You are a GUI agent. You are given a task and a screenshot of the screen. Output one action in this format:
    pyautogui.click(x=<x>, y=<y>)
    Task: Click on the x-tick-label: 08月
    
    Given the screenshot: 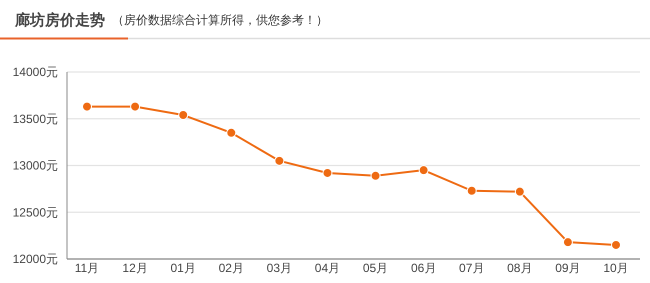 What is the action you would take?
    pyautogui.click(x=519, y=268)
    